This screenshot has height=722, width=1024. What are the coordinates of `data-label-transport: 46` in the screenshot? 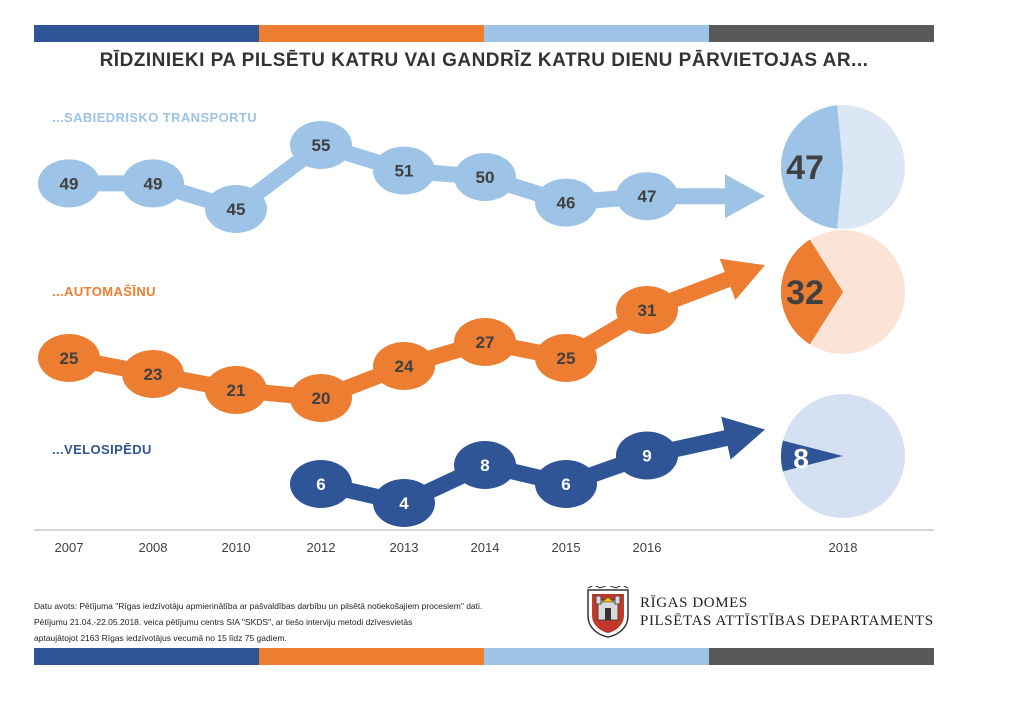 It's located at (566, 203).